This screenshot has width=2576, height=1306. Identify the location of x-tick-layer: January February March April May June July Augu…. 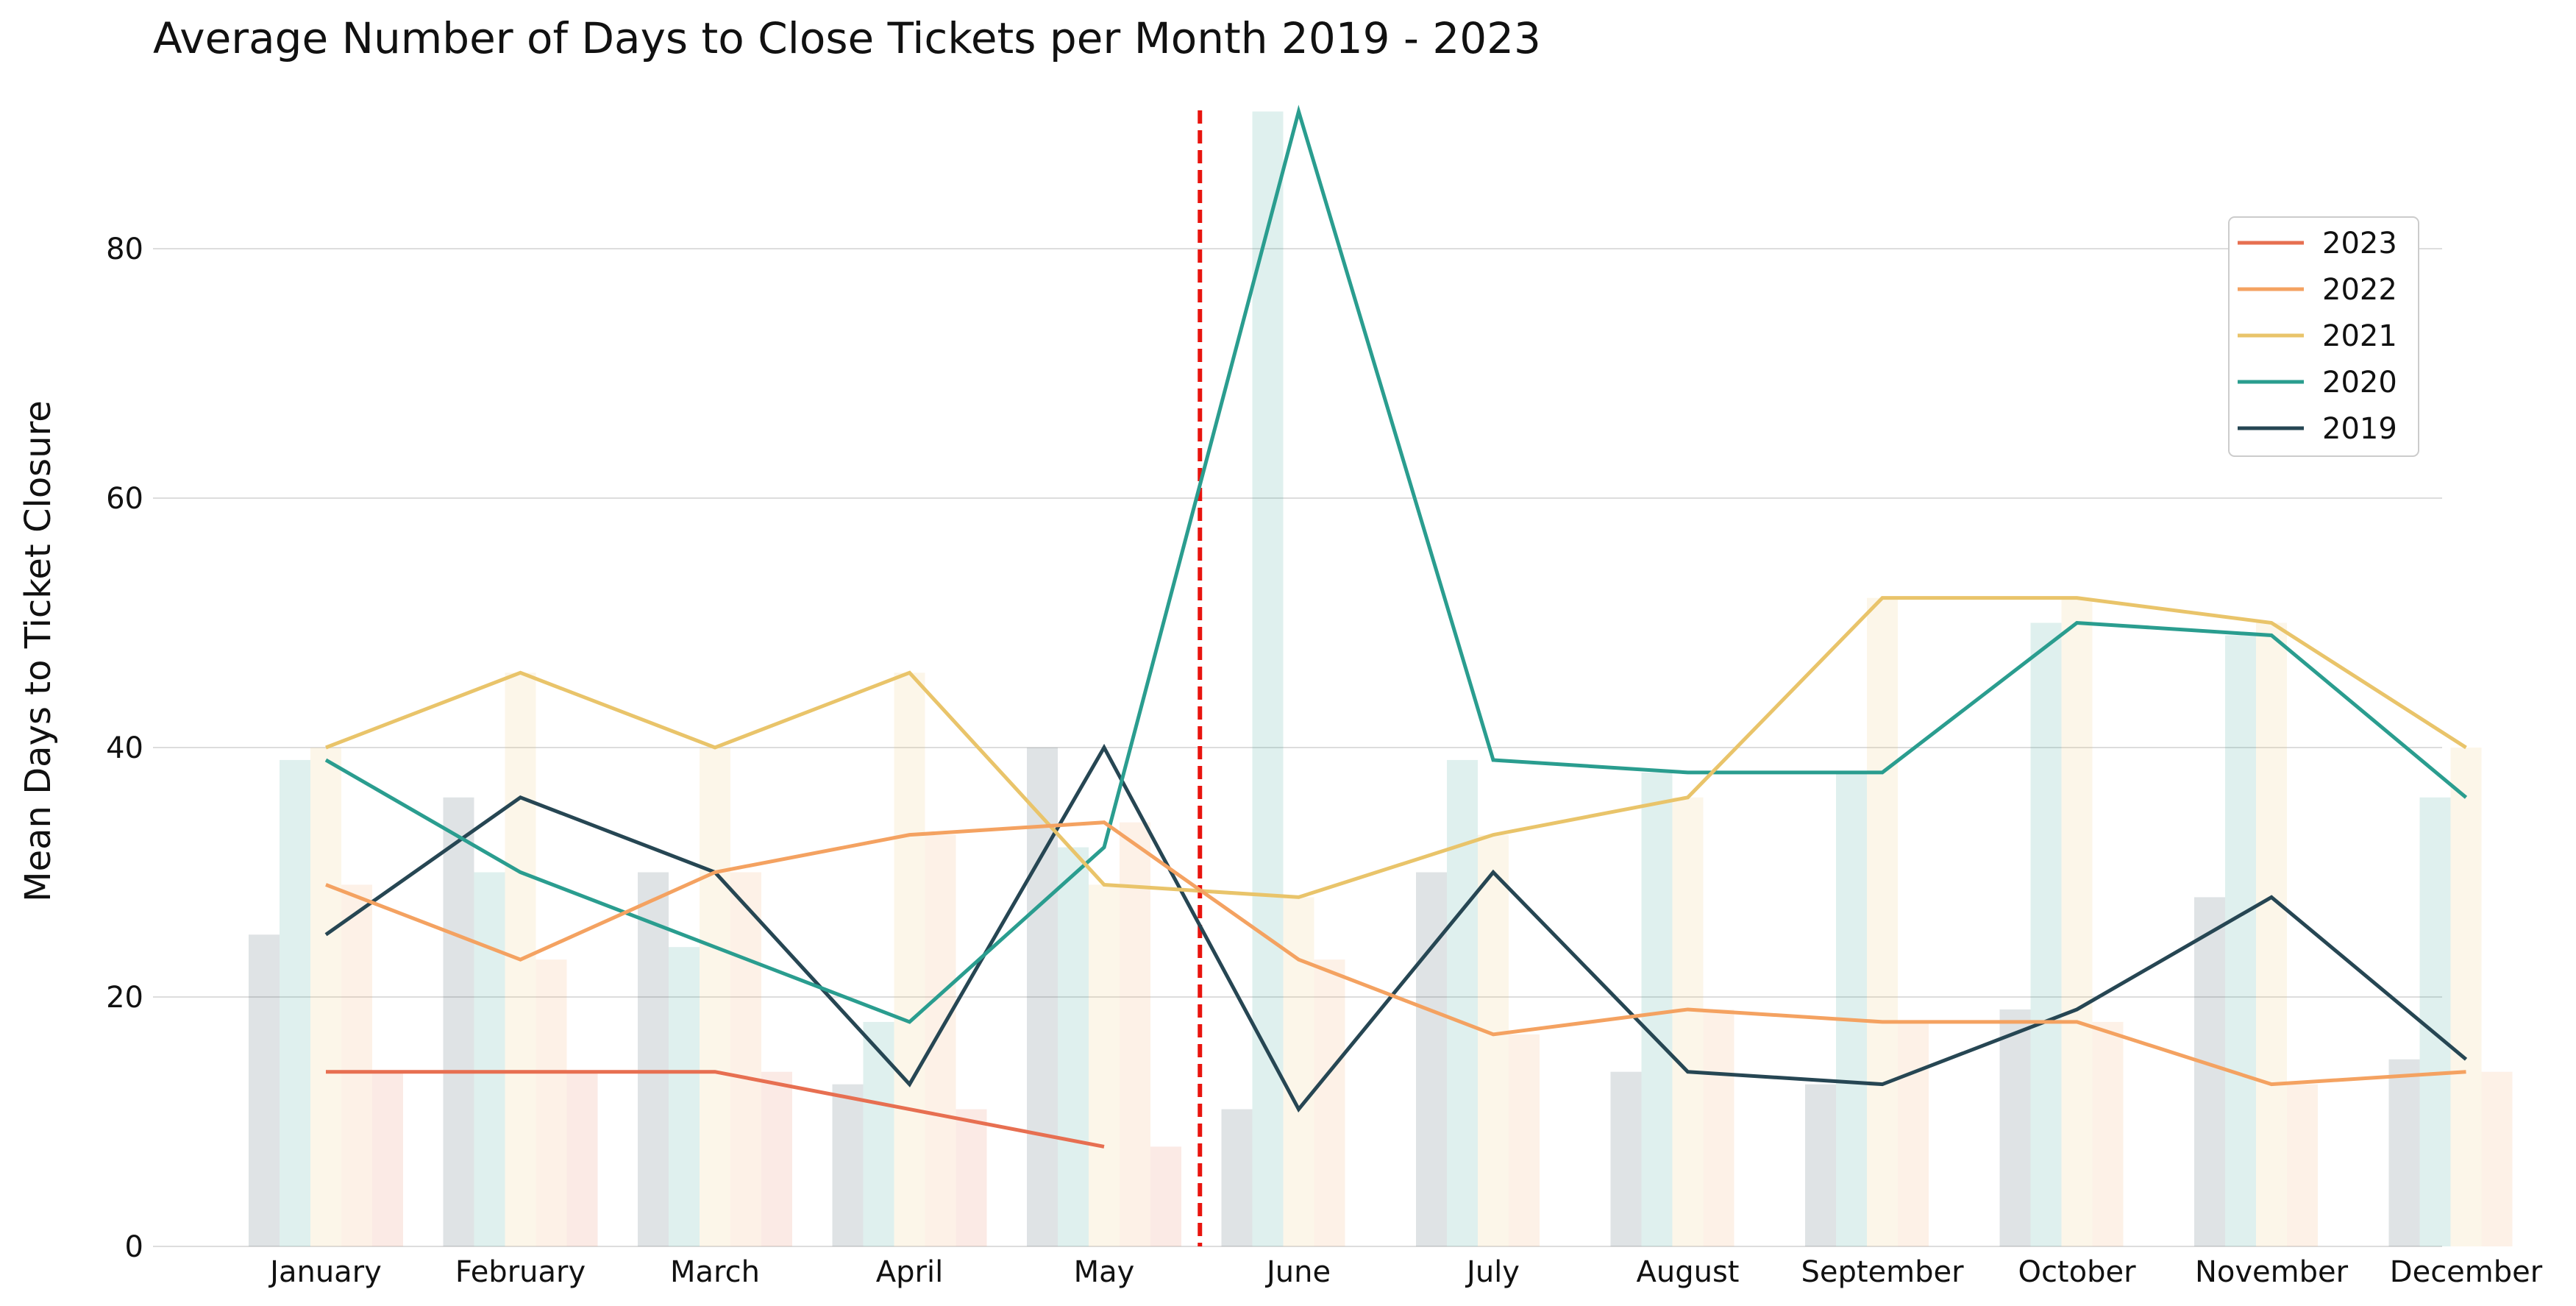
(1405, 1272).